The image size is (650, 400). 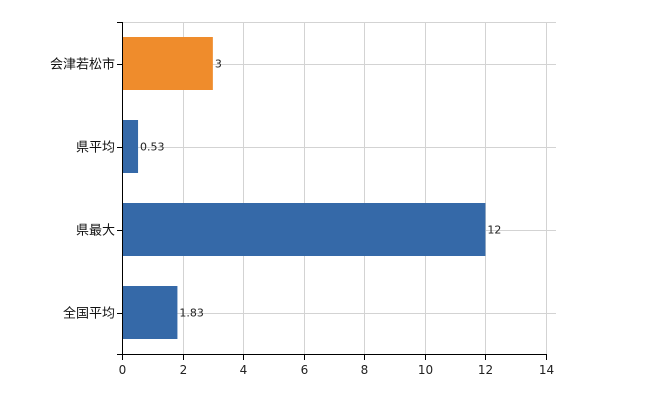 What do you see at coordinates (485, 370) in the screenshot?
I see `x-tick-label-6: 12` at bounding box center [485, 370].